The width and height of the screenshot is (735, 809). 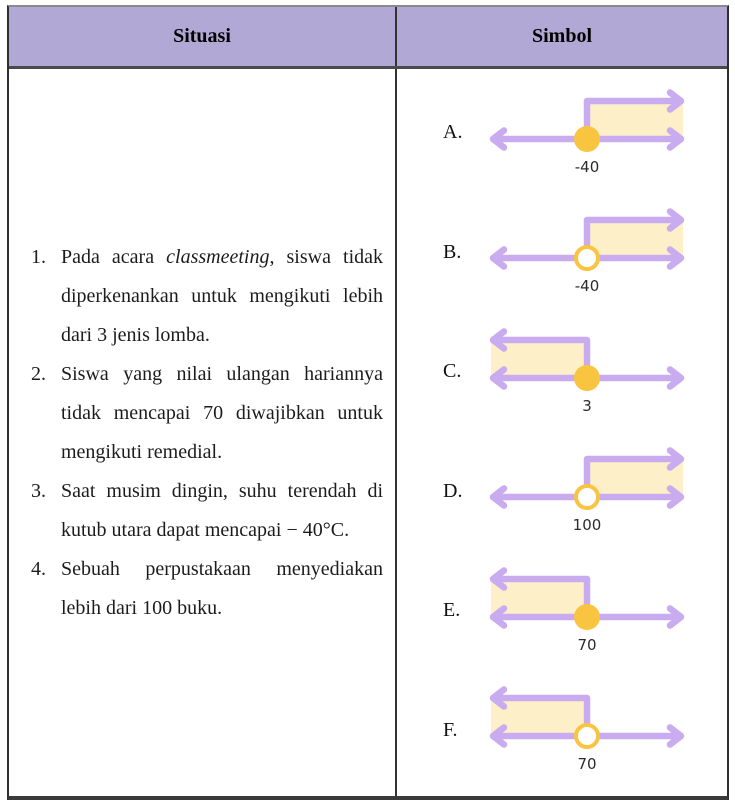 I want to click on symbol-option-D: D. 100, so click(x=562, y=492).